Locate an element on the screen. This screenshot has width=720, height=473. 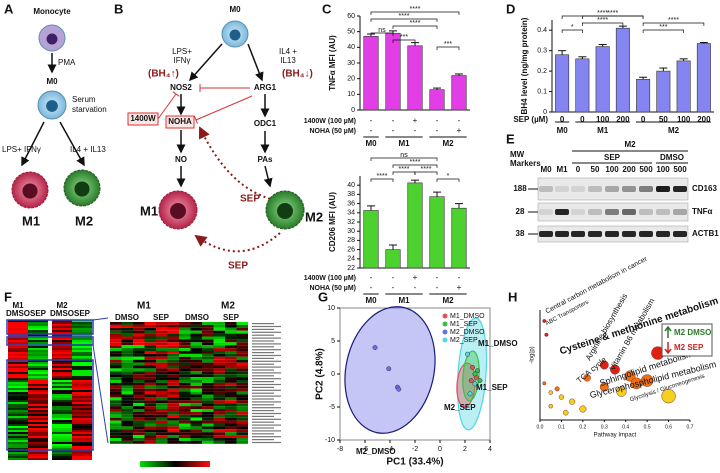
label: SEP is located at coordinates (161, 317).